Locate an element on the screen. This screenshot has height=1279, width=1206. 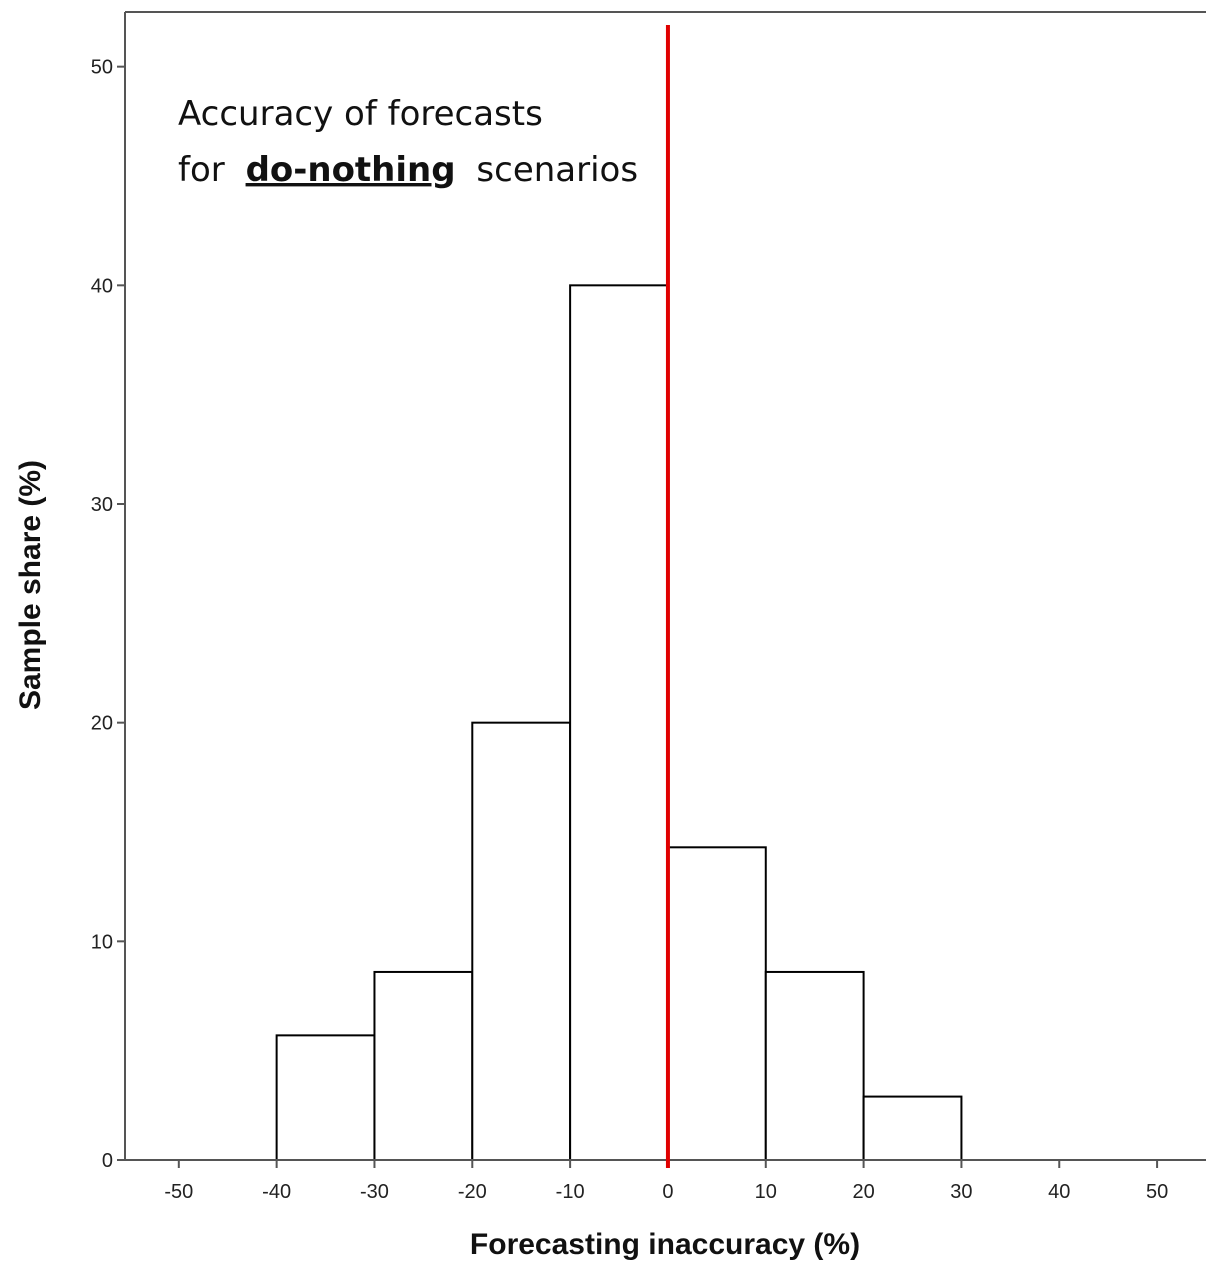
x-tick-label: 0 is located at coordinates (667, 1192).